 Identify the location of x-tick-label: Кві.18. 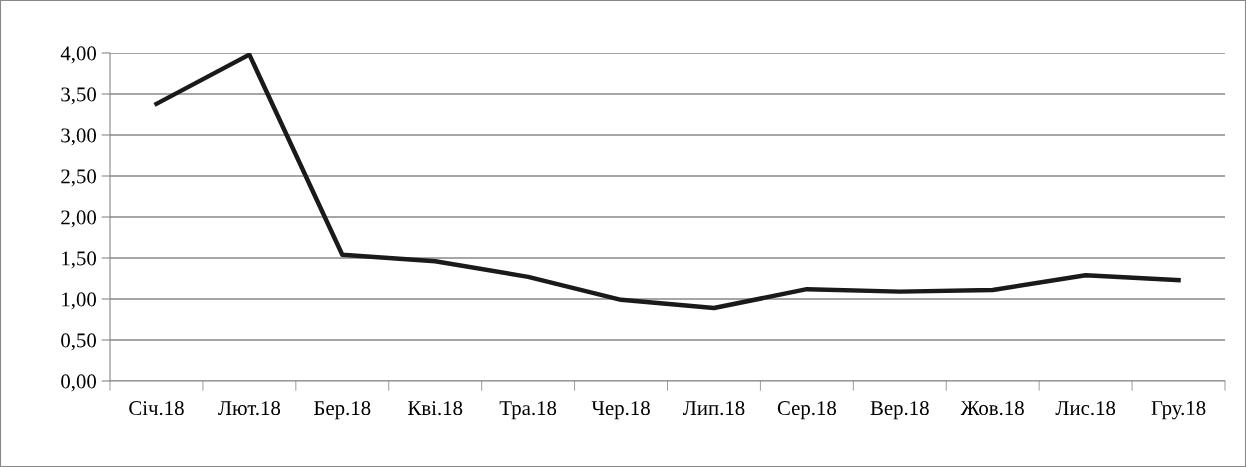
(435, 408).